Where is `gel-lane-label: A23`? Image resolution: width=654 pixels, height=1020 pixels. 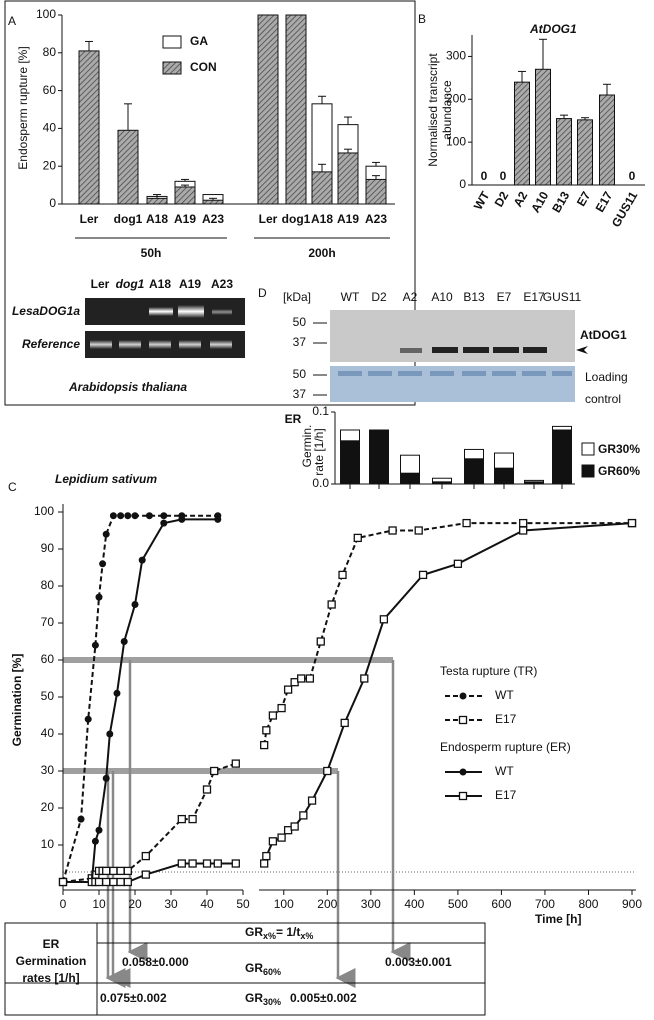
gel-lane-label: A23 is located at coordinates (222, 284).